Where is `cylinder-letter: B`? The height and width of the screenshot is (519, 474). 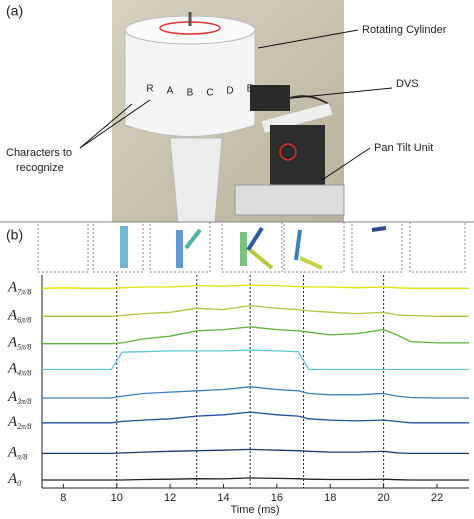
cylinder-letter: B is located at coordinates (190, 93).